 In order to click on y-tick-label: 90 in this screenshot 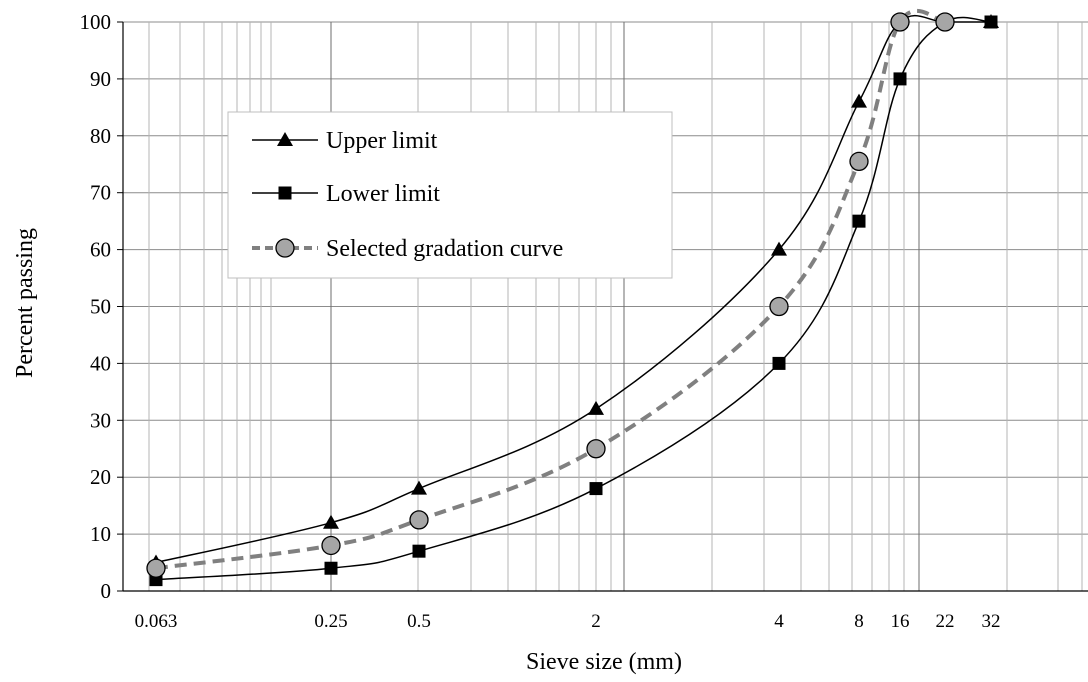, I will do `click(100, 79)`.